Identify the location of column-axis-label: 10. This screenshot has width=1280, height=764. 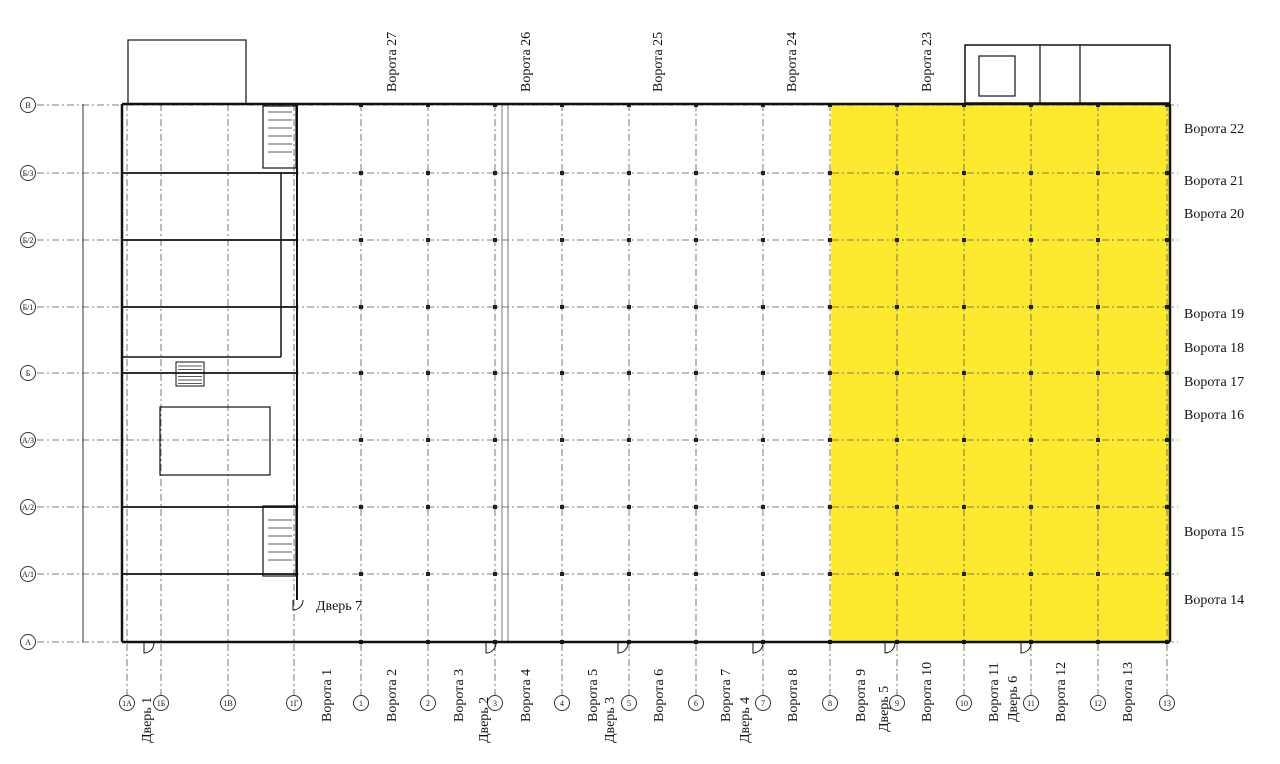
(964, 703).